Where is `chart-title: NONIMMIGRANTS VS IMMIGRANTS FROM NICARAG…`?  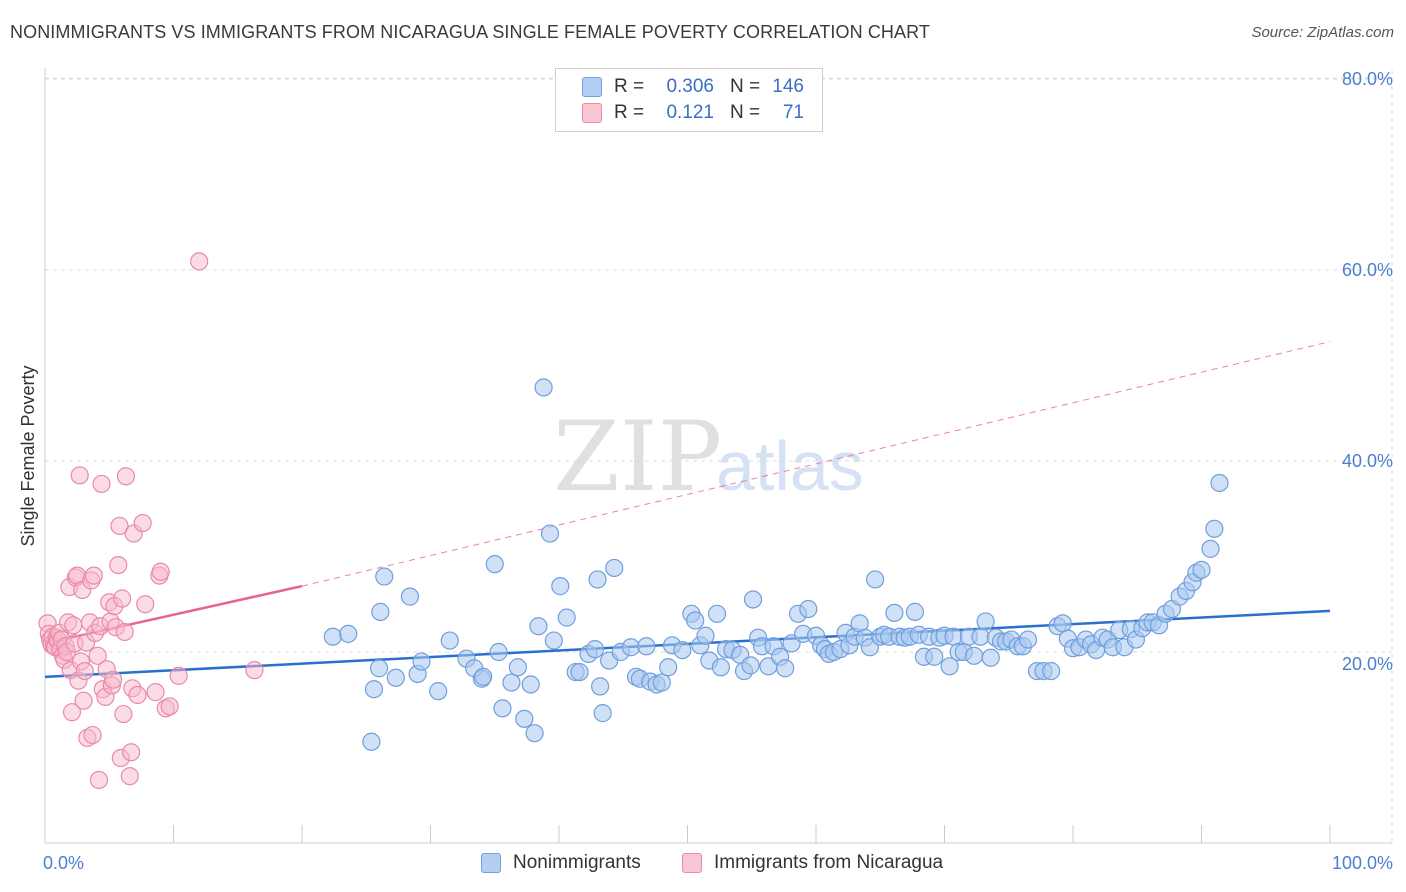 chart-title: NONIMMIGRANTS VS IMMIGRANTS FROM NICARAG… is located at coordinates (470, 32).